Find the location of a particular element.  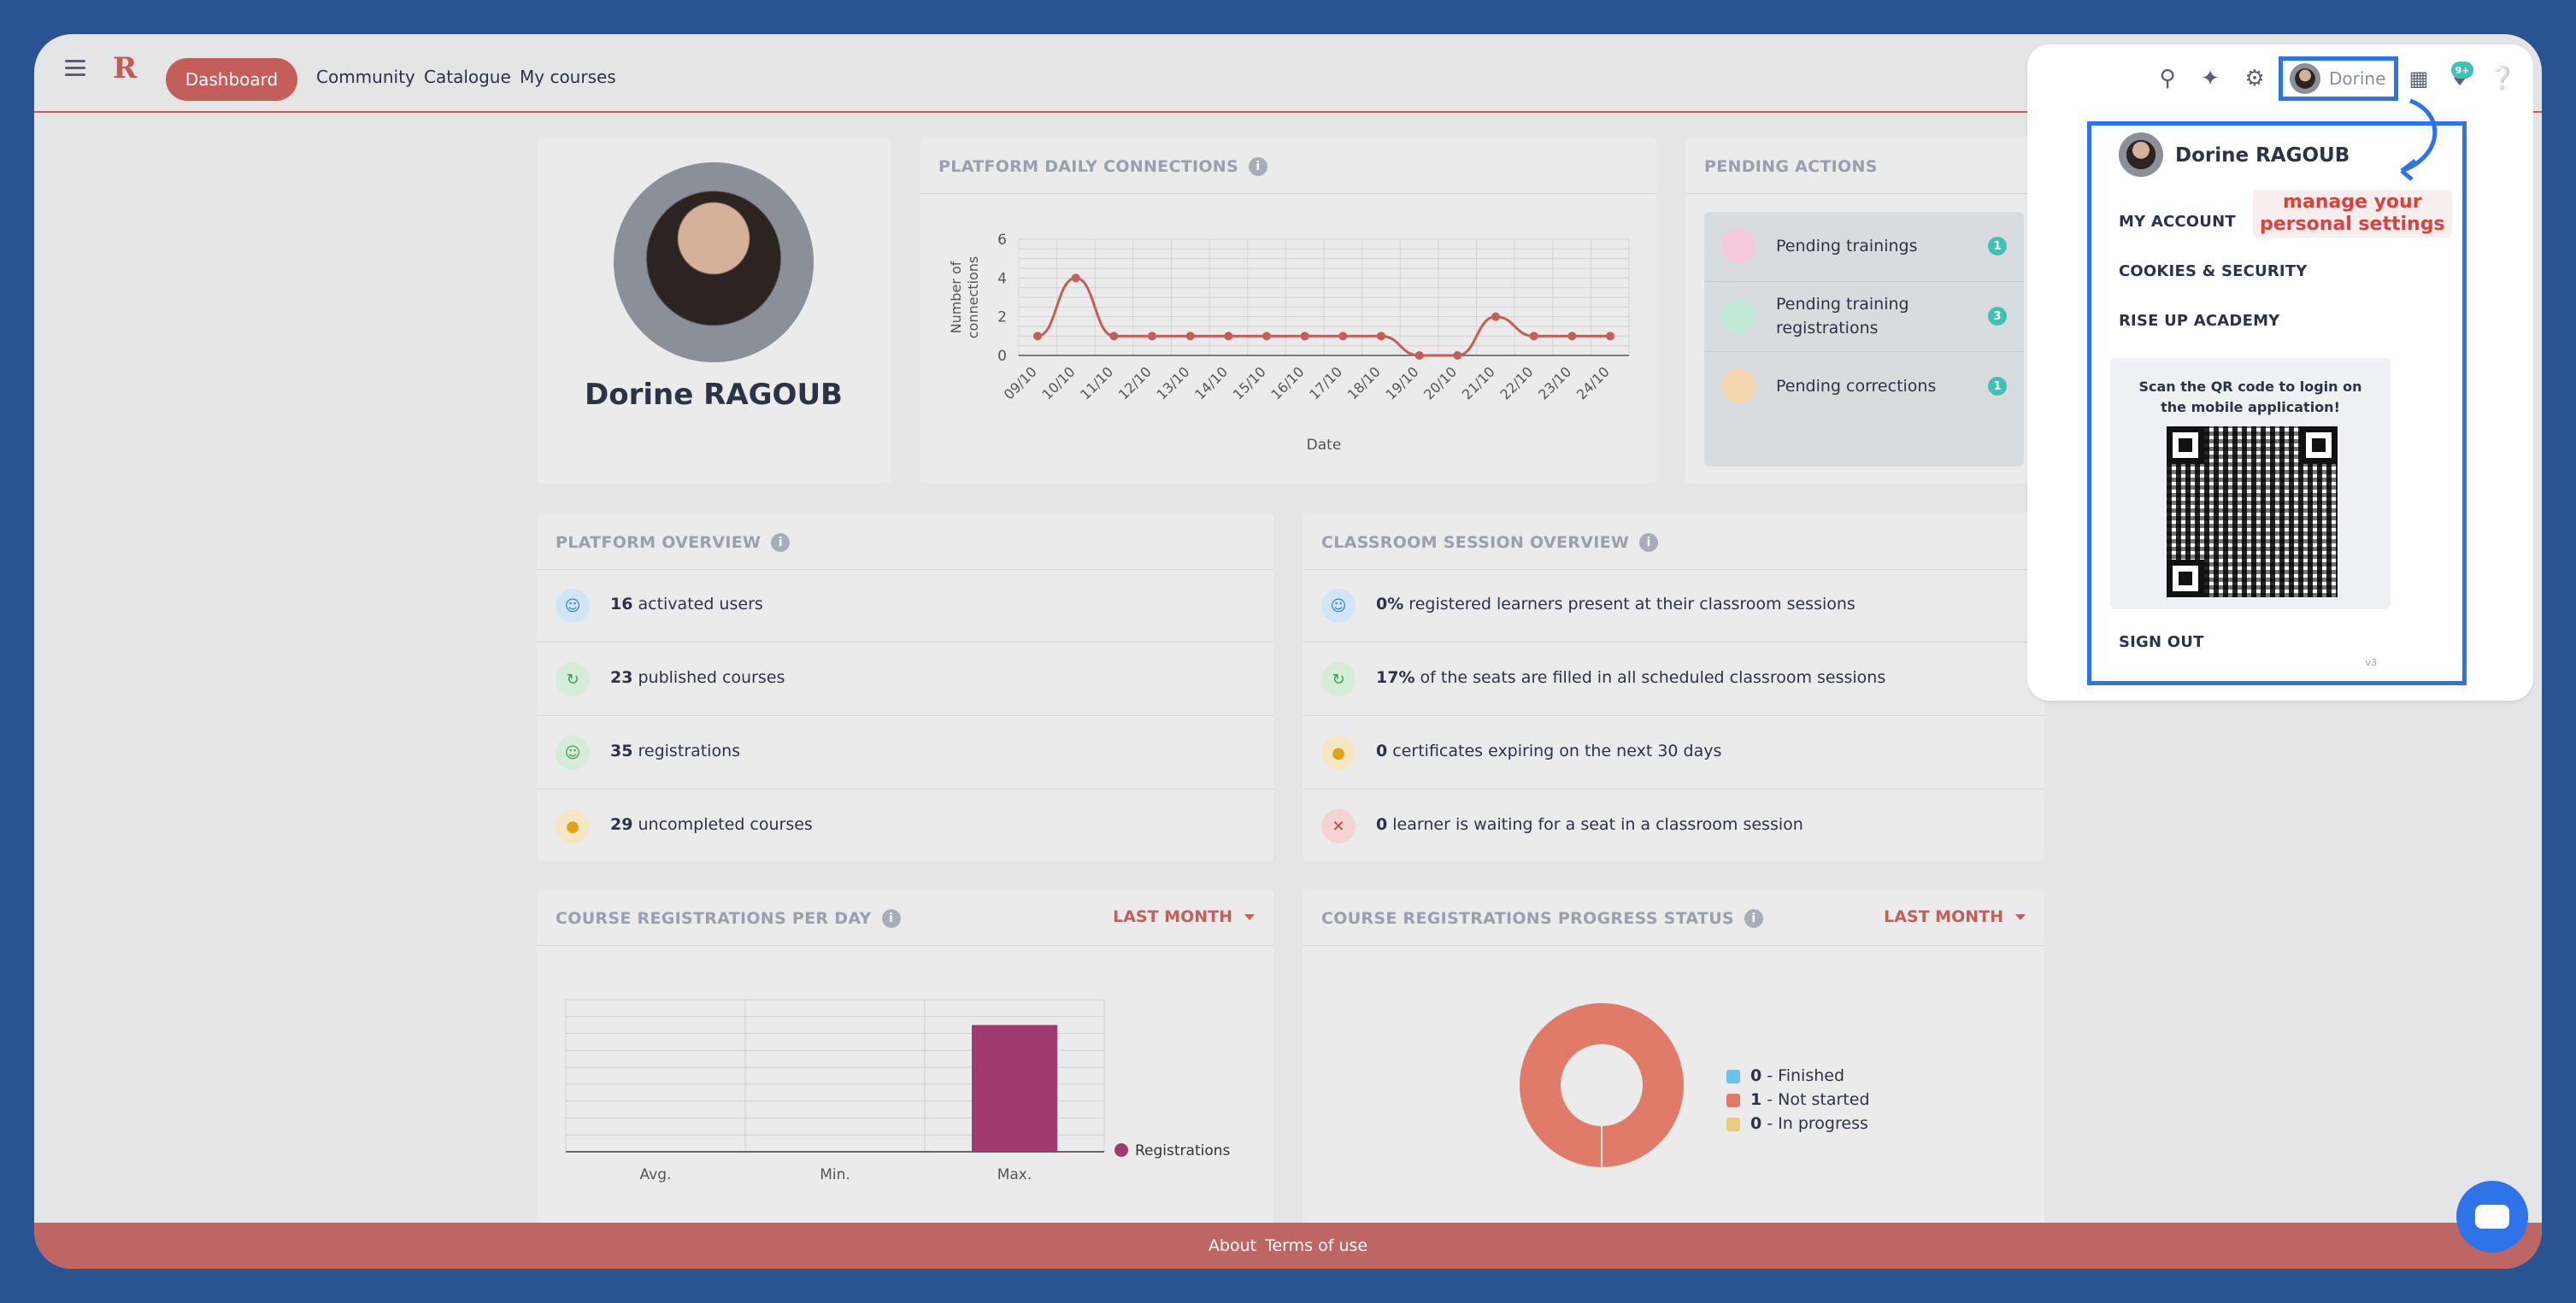

x-tick-label: 09/10 is located at coordinates (1020, 382).